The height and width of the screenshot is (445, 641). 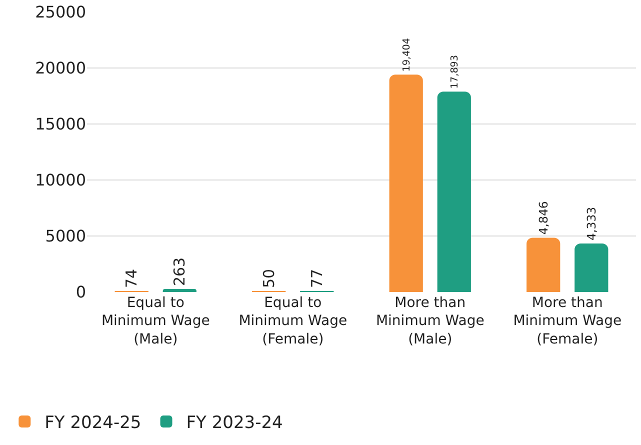 I want to click on legend-label: FY 2024-25, so click(x=93, y=423).